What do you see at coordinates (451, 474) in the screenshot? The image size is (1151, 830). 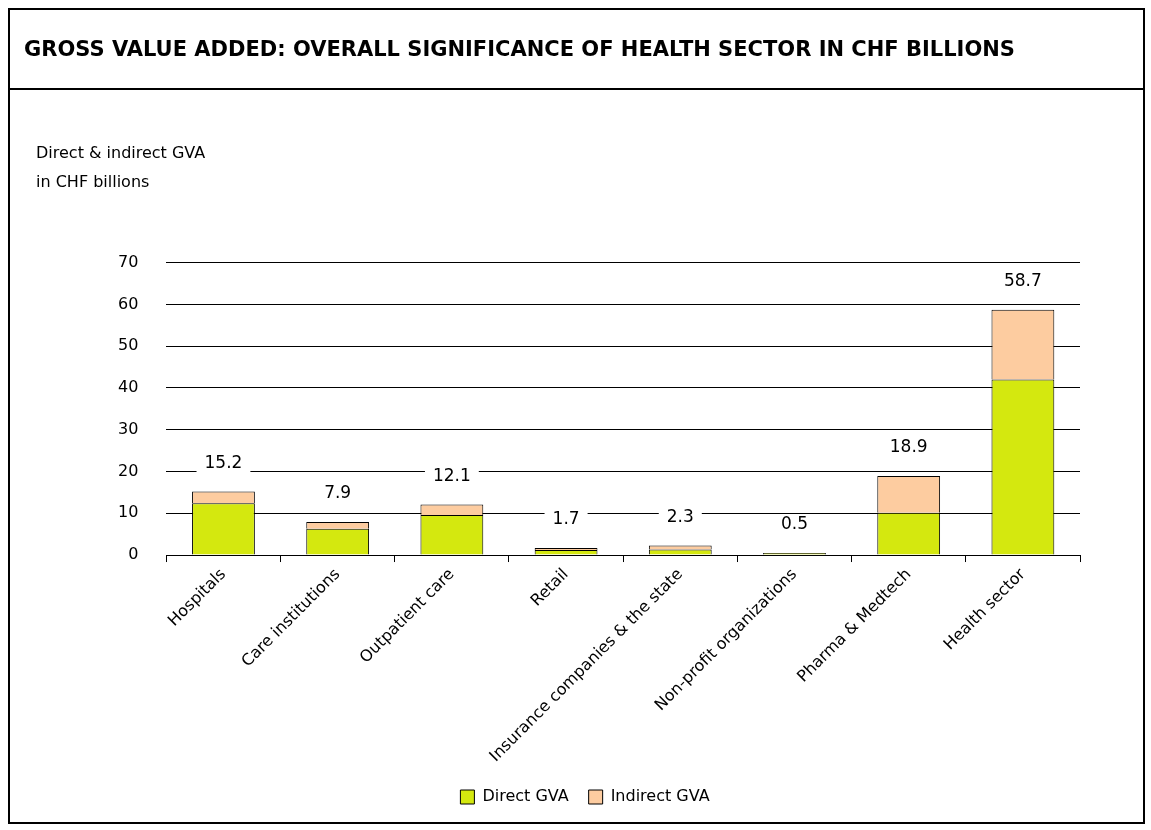 I see `total-label: 12.1` at bounding box center [451, 474].